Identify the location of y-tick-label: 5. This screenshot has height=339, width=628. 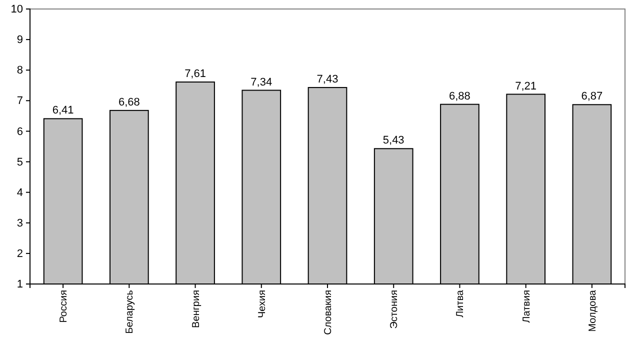
(19, 162).